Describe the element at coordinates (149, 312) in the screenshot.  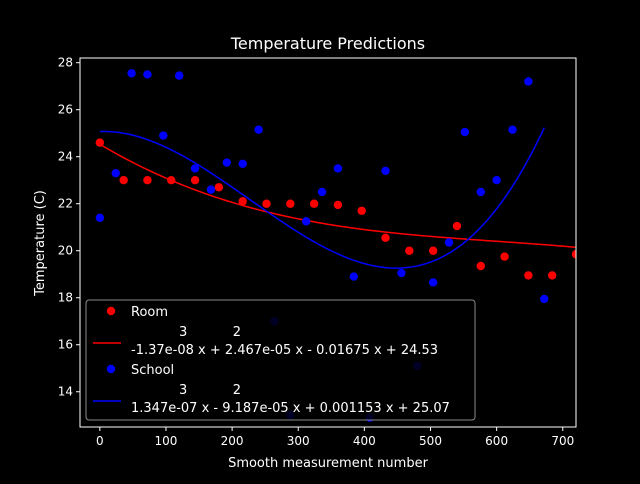
I see `legend-label-0: Room` at that location.